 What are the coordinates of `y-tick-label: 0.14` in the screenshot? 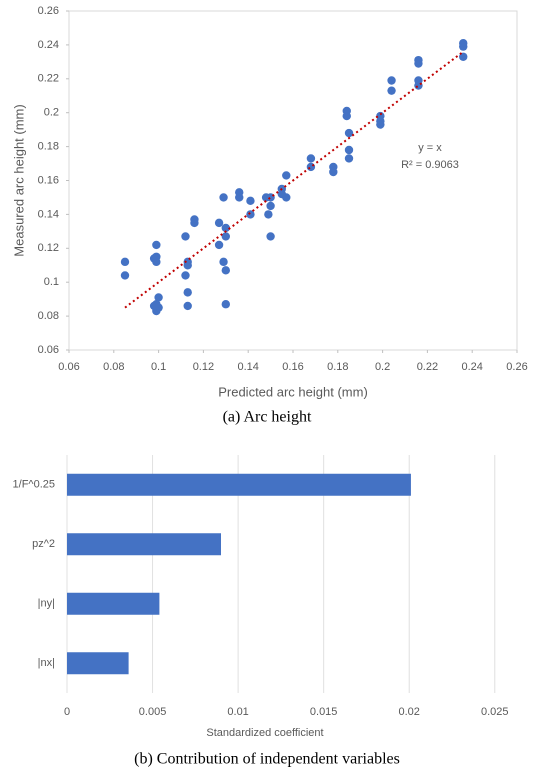 It's located at (48, 214).